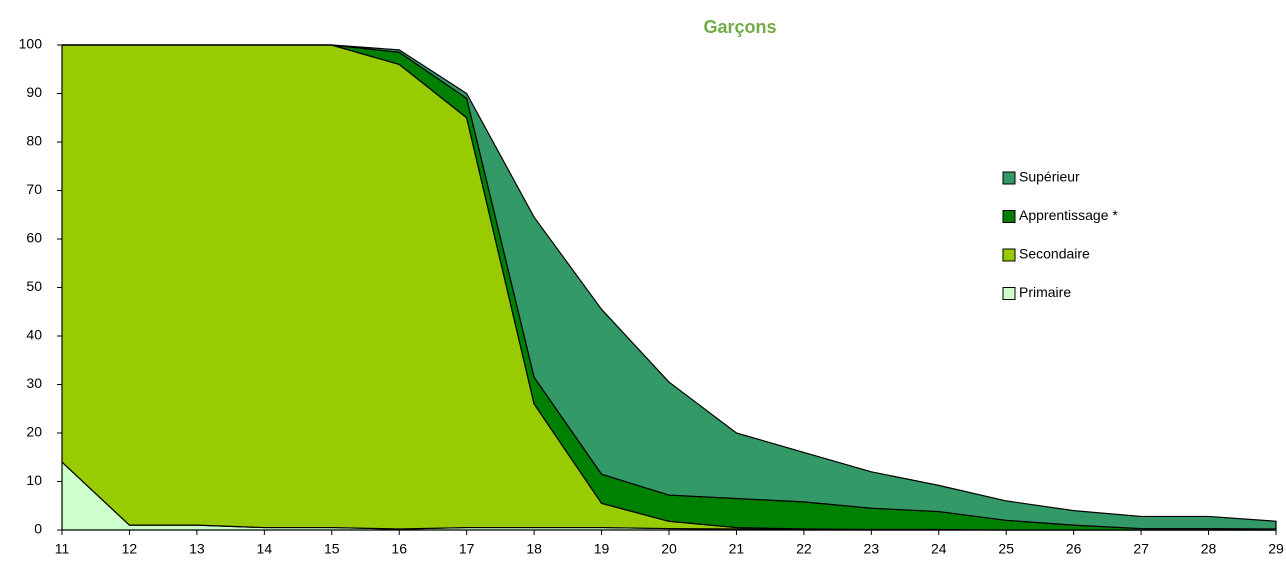 The image size is (1286, 569). Describe the element at coordinates (34, 189) in the screenshot. I see `y-tick-label: 70` at that location.